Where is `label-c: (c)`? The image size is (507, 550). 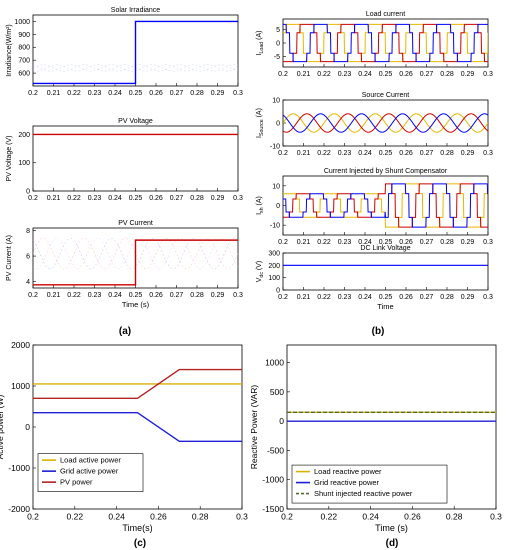
label-c: (c) is located at coordinates (140, 543).